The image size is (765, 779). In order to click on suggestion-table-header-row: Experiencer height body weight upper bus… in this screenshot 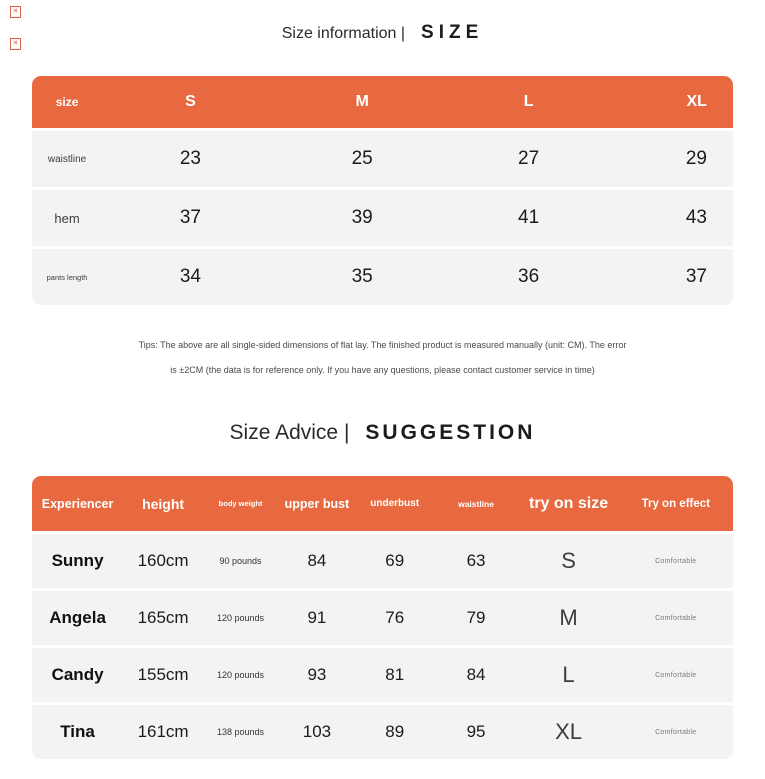, I will do `click(382, 503)`.